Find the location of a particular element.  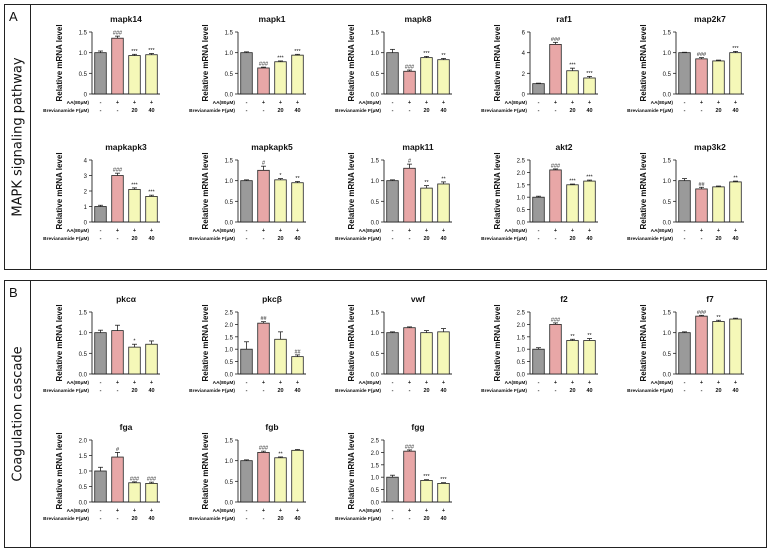

chart-title: f7 is located at coordinates (710, 299).